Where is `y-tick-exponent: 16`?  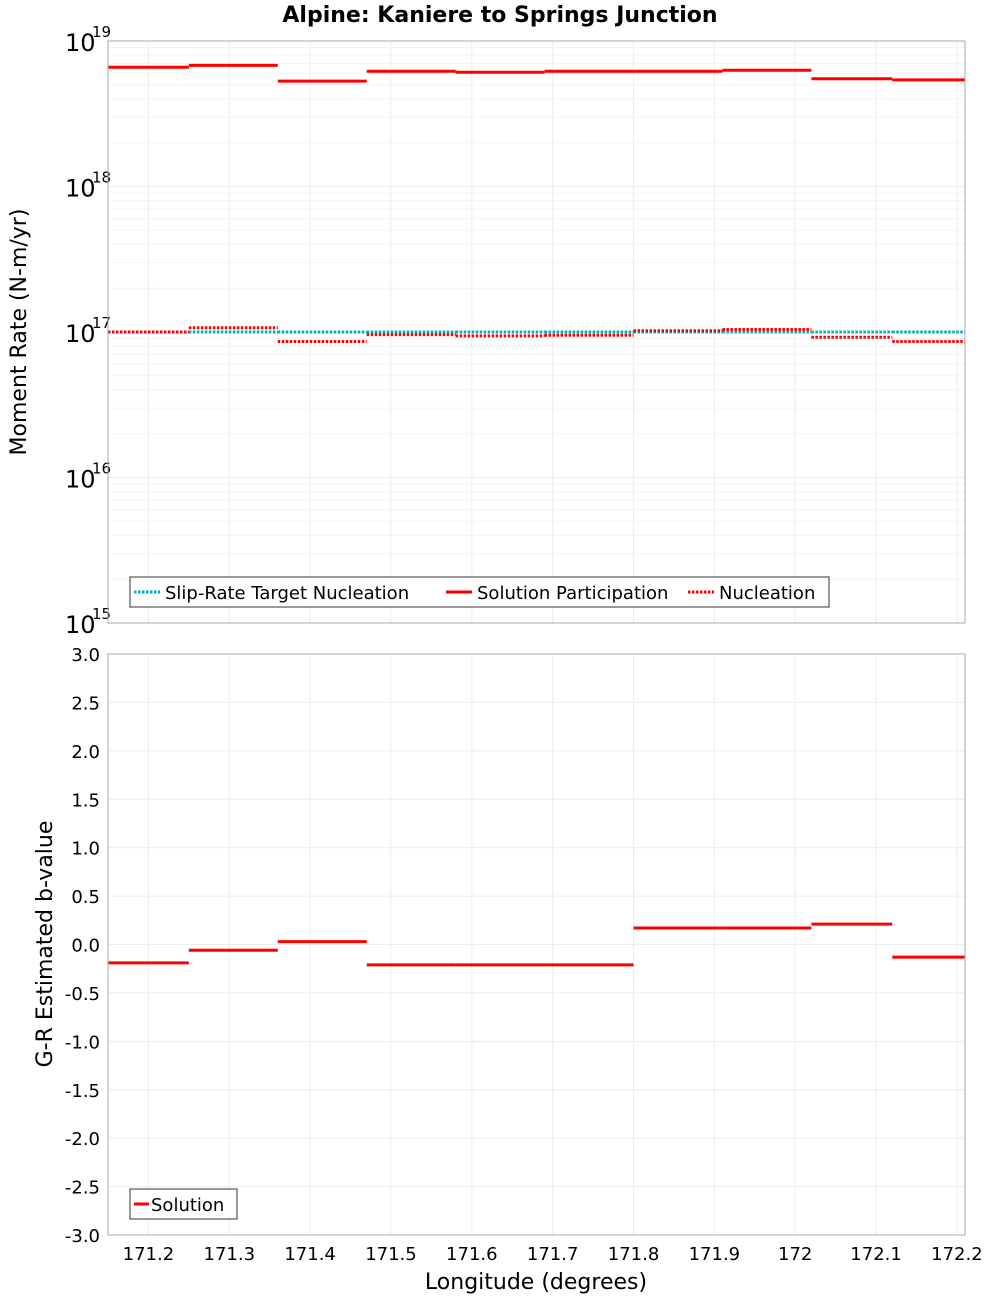
y-tick-exponent: 16 is located at coordinates (101, 469).